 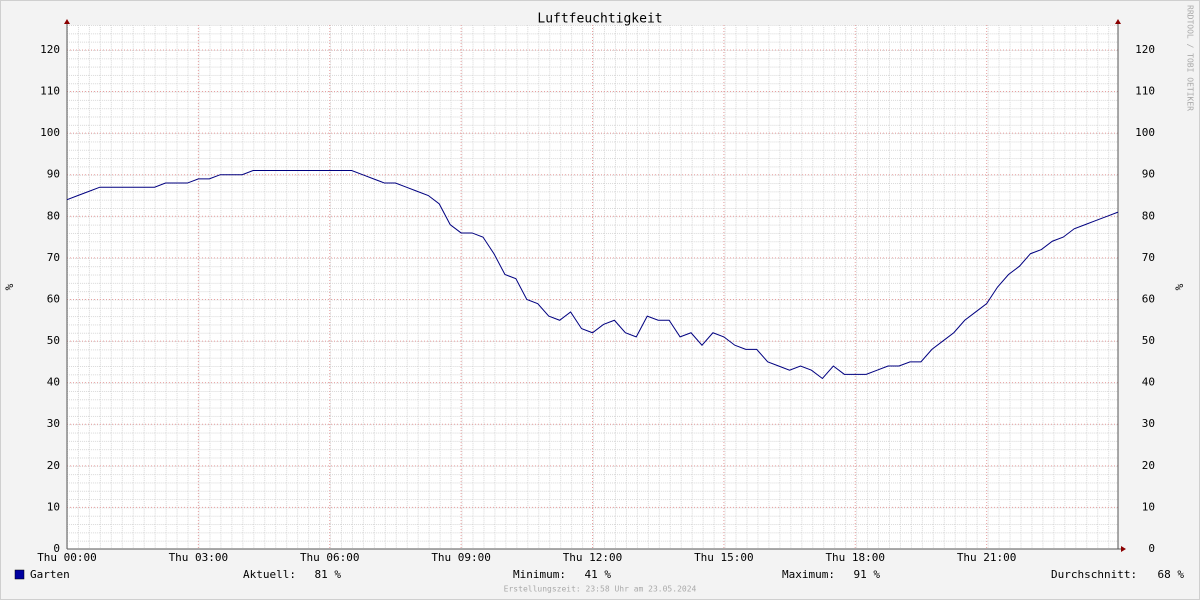 I want to click on stat-value: 91 %, so click(x=867, y=574).